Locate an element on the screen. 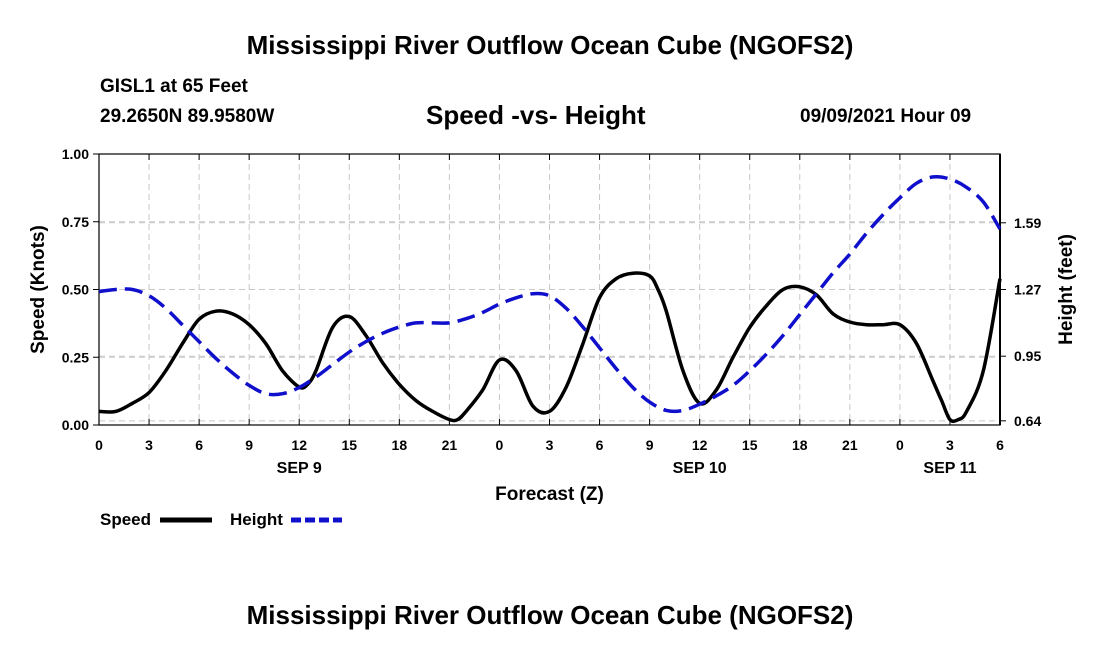  y-tick-label-right: 1.27 is located at coordinates (1027, 290).